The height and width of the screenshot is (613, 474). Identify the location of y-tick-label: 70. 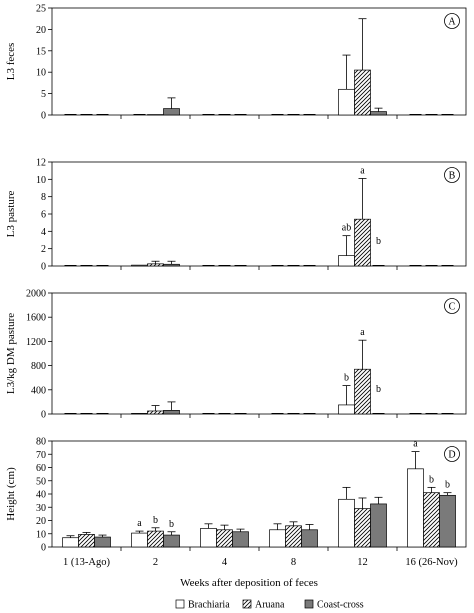
(41, 455).